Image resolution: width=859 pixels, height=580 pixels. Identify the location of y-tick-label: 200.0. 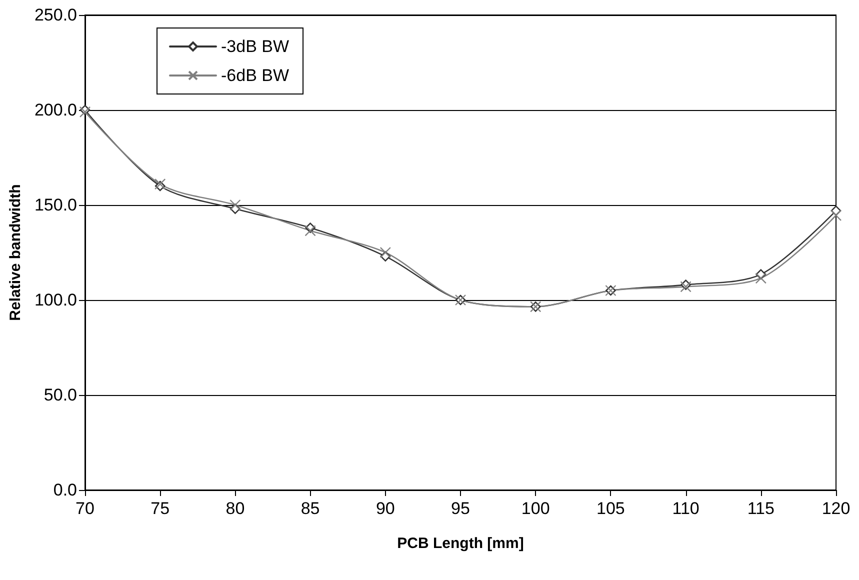
(55, 110).